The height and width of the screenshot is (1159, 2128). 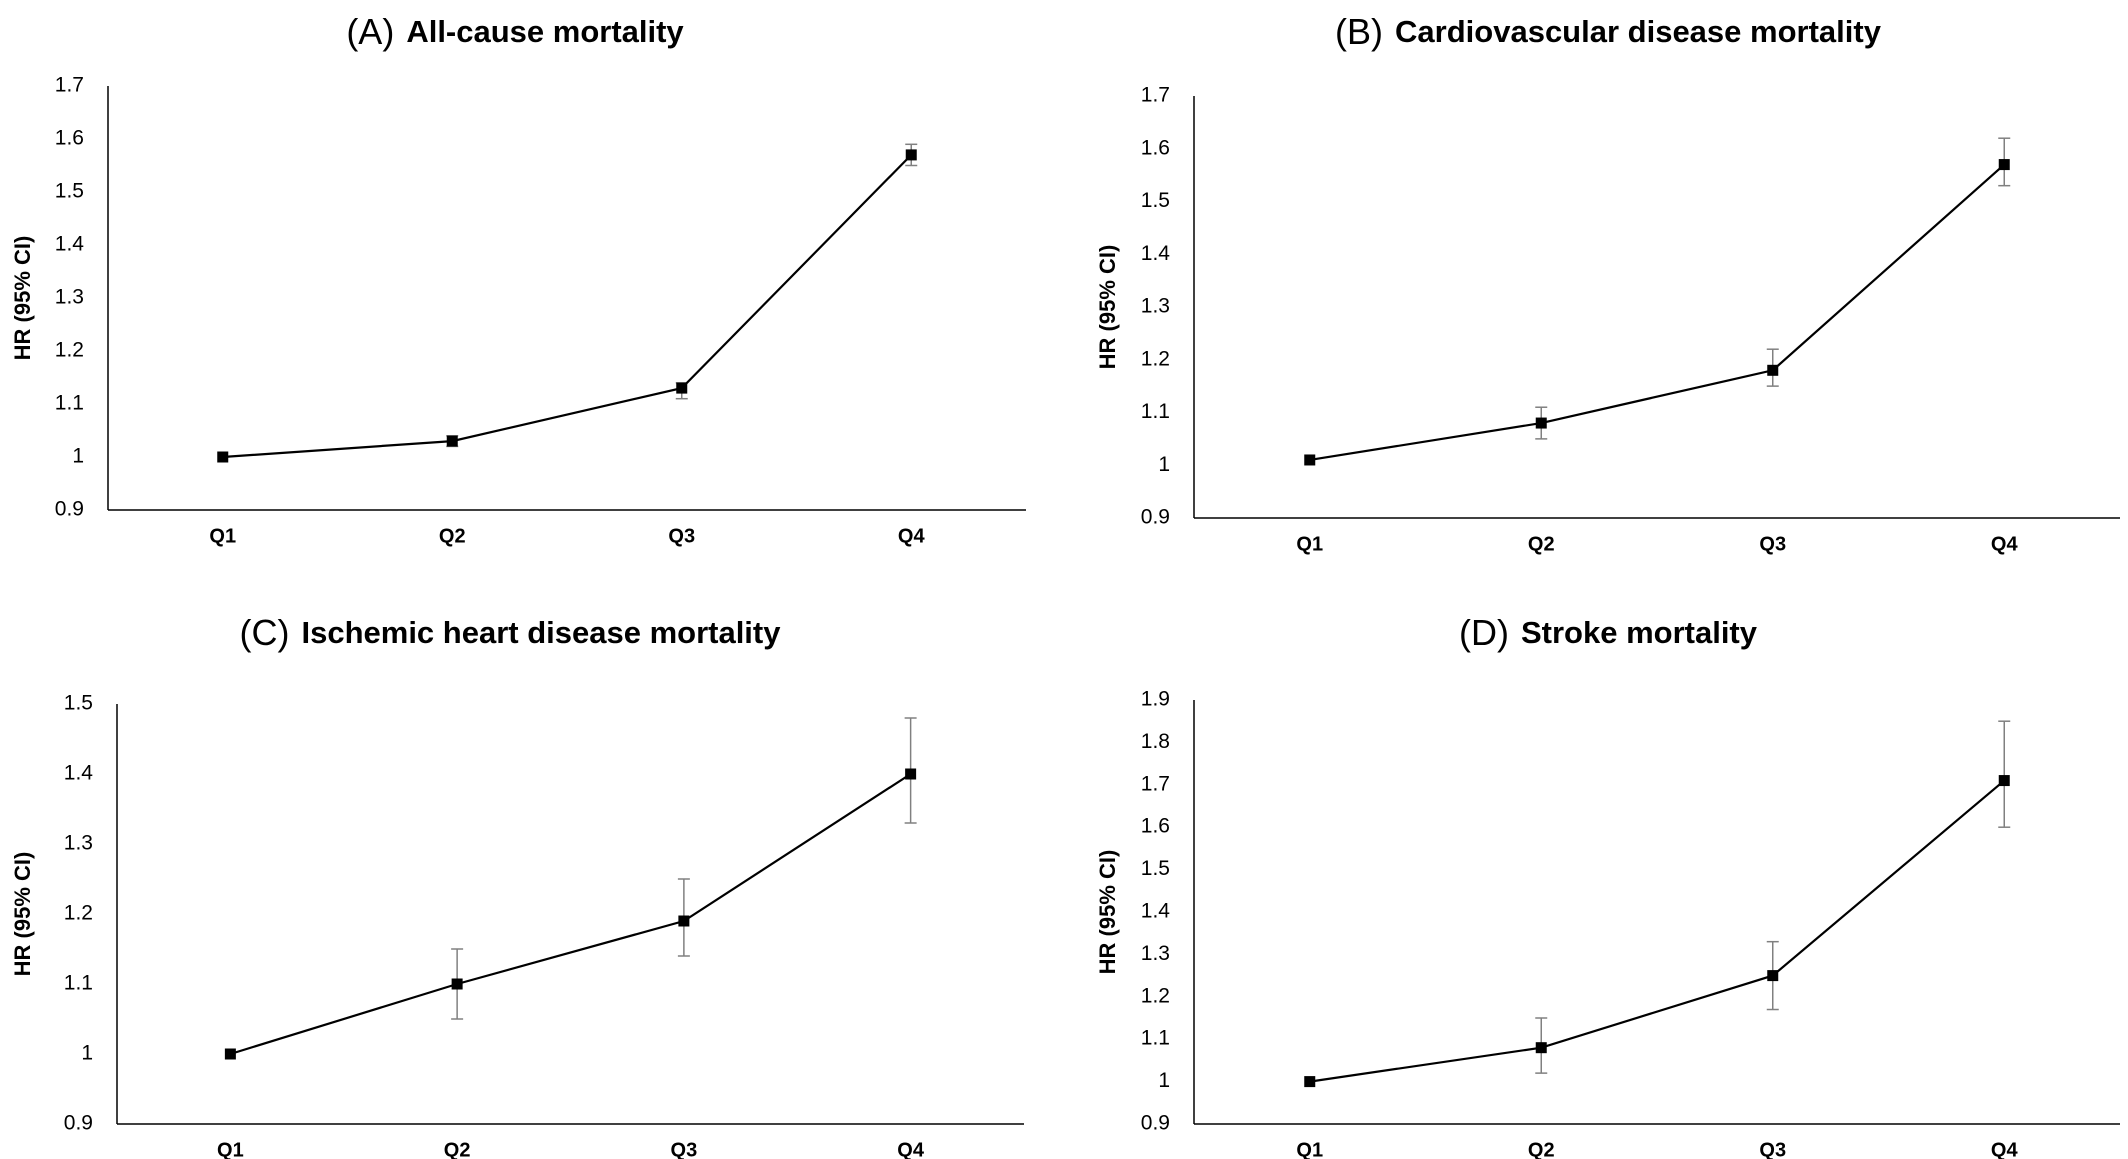 I want to click on panel-letter: (A), so click(x=370, y=31).